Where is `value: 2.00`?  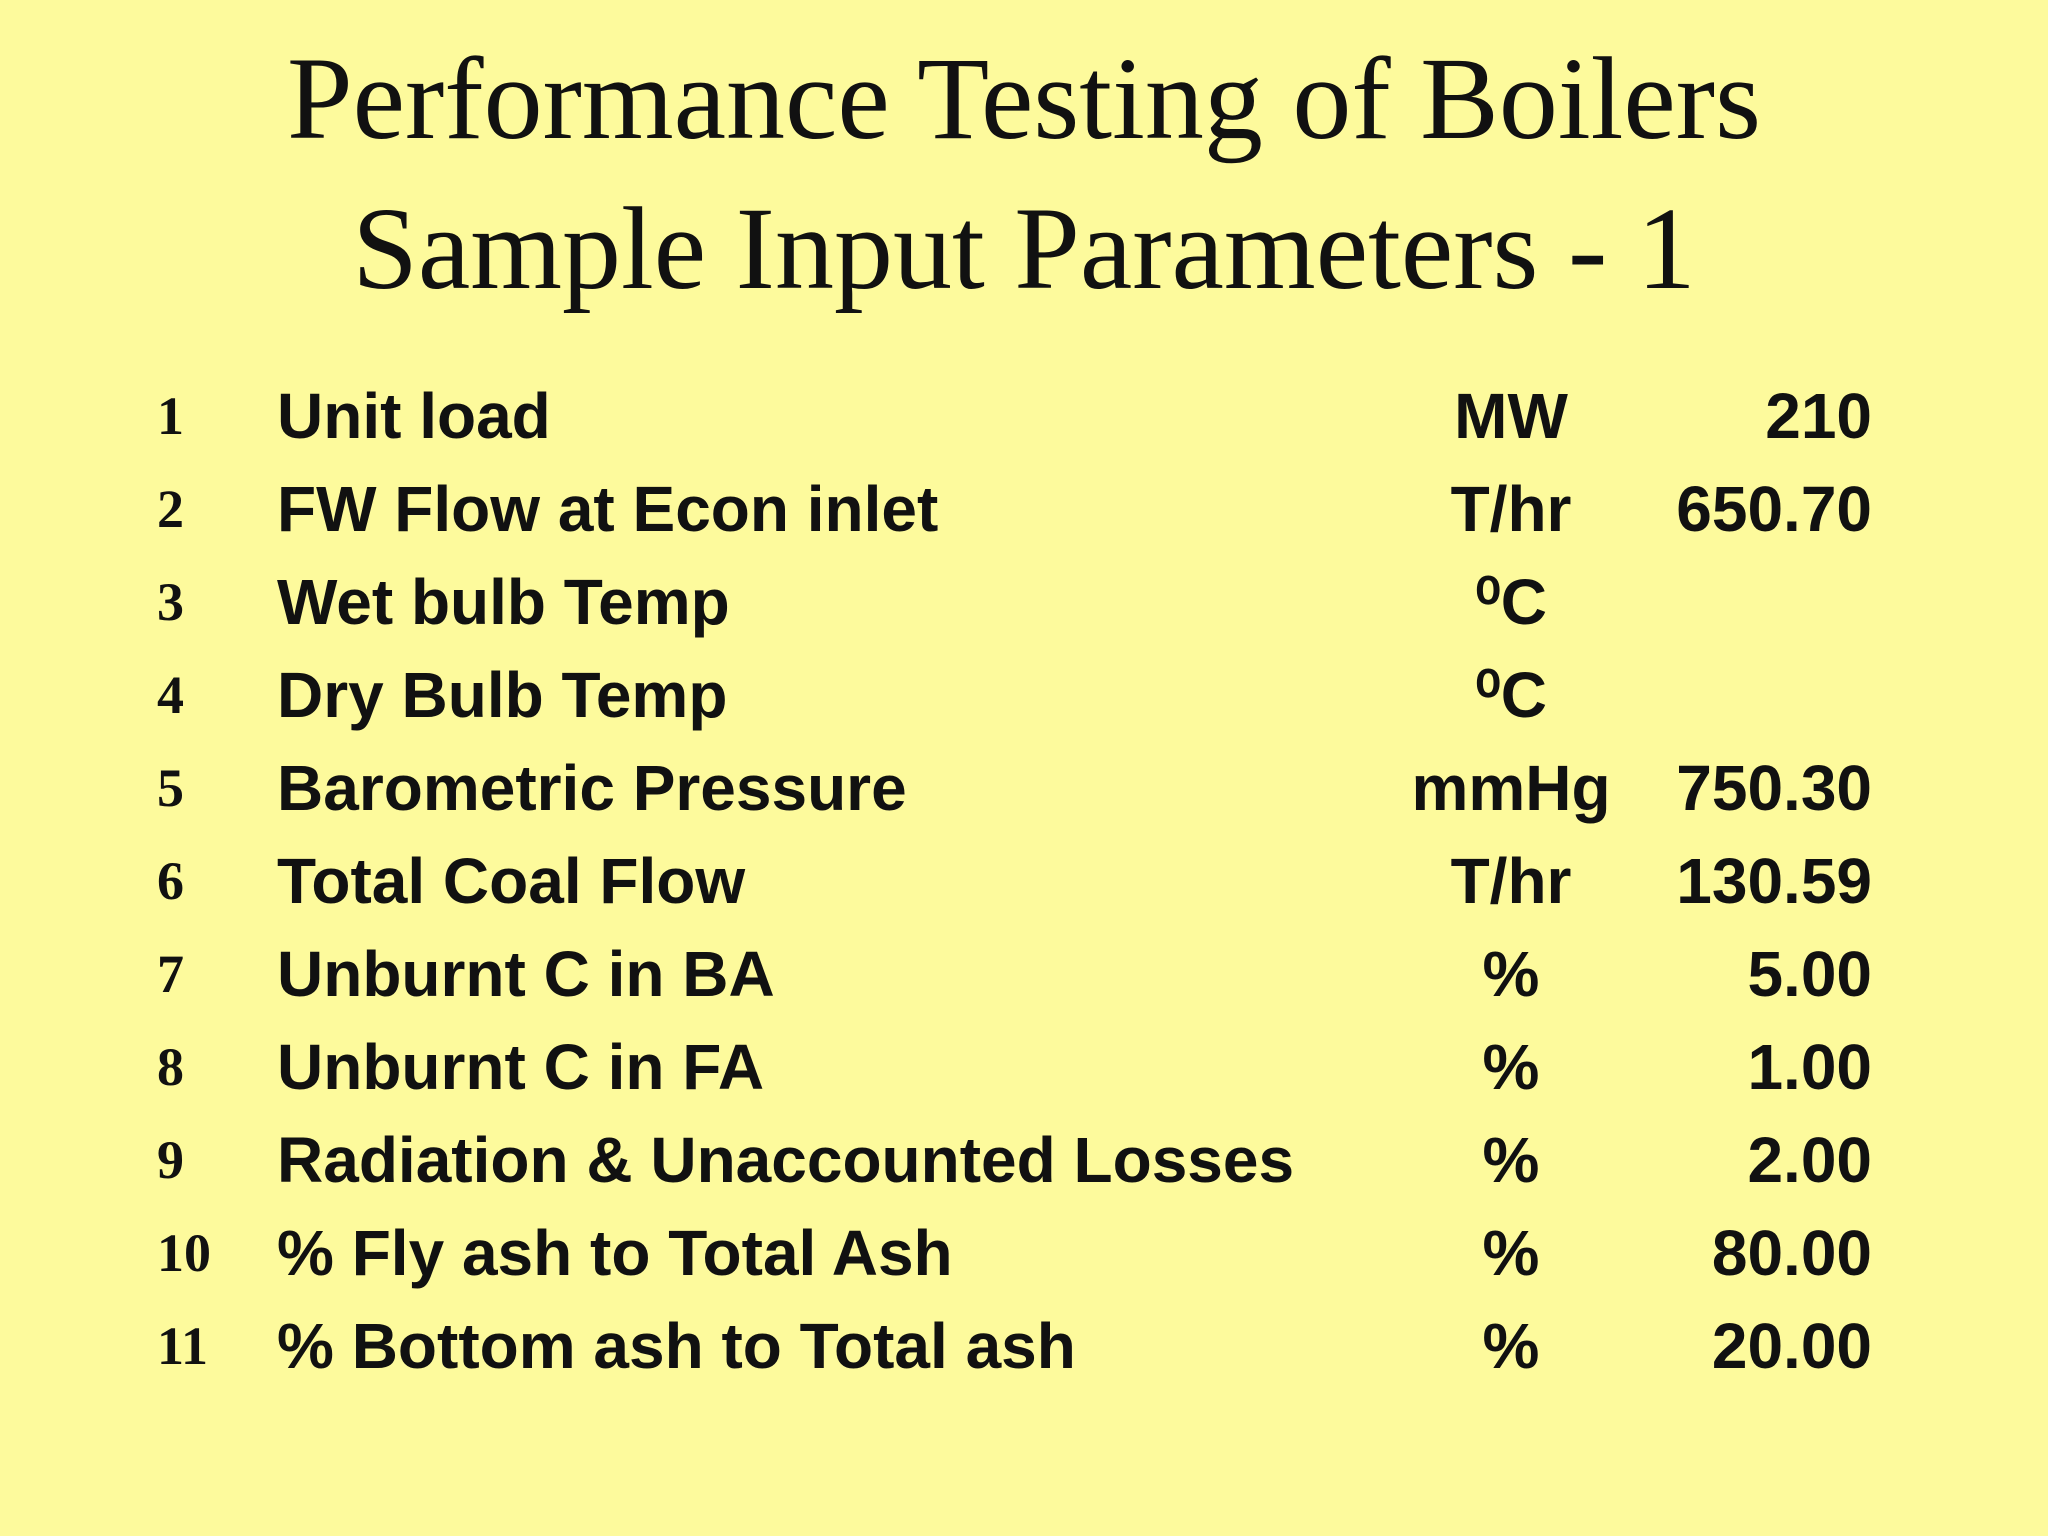
value: 2.00 is located at coordinates (1809, 1160).